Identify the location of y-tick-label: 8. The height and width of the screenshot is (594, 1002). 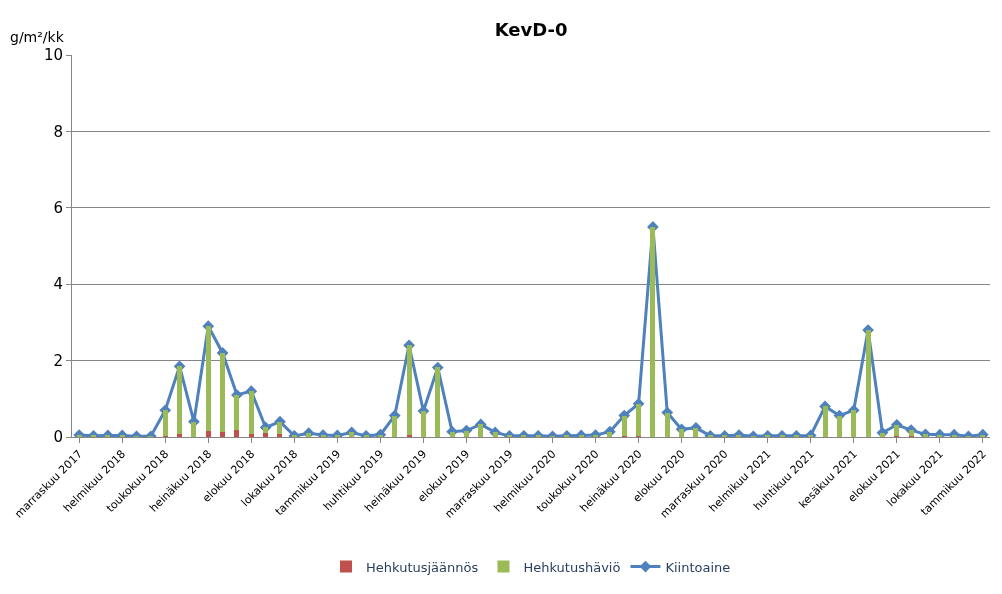
(58, 131).